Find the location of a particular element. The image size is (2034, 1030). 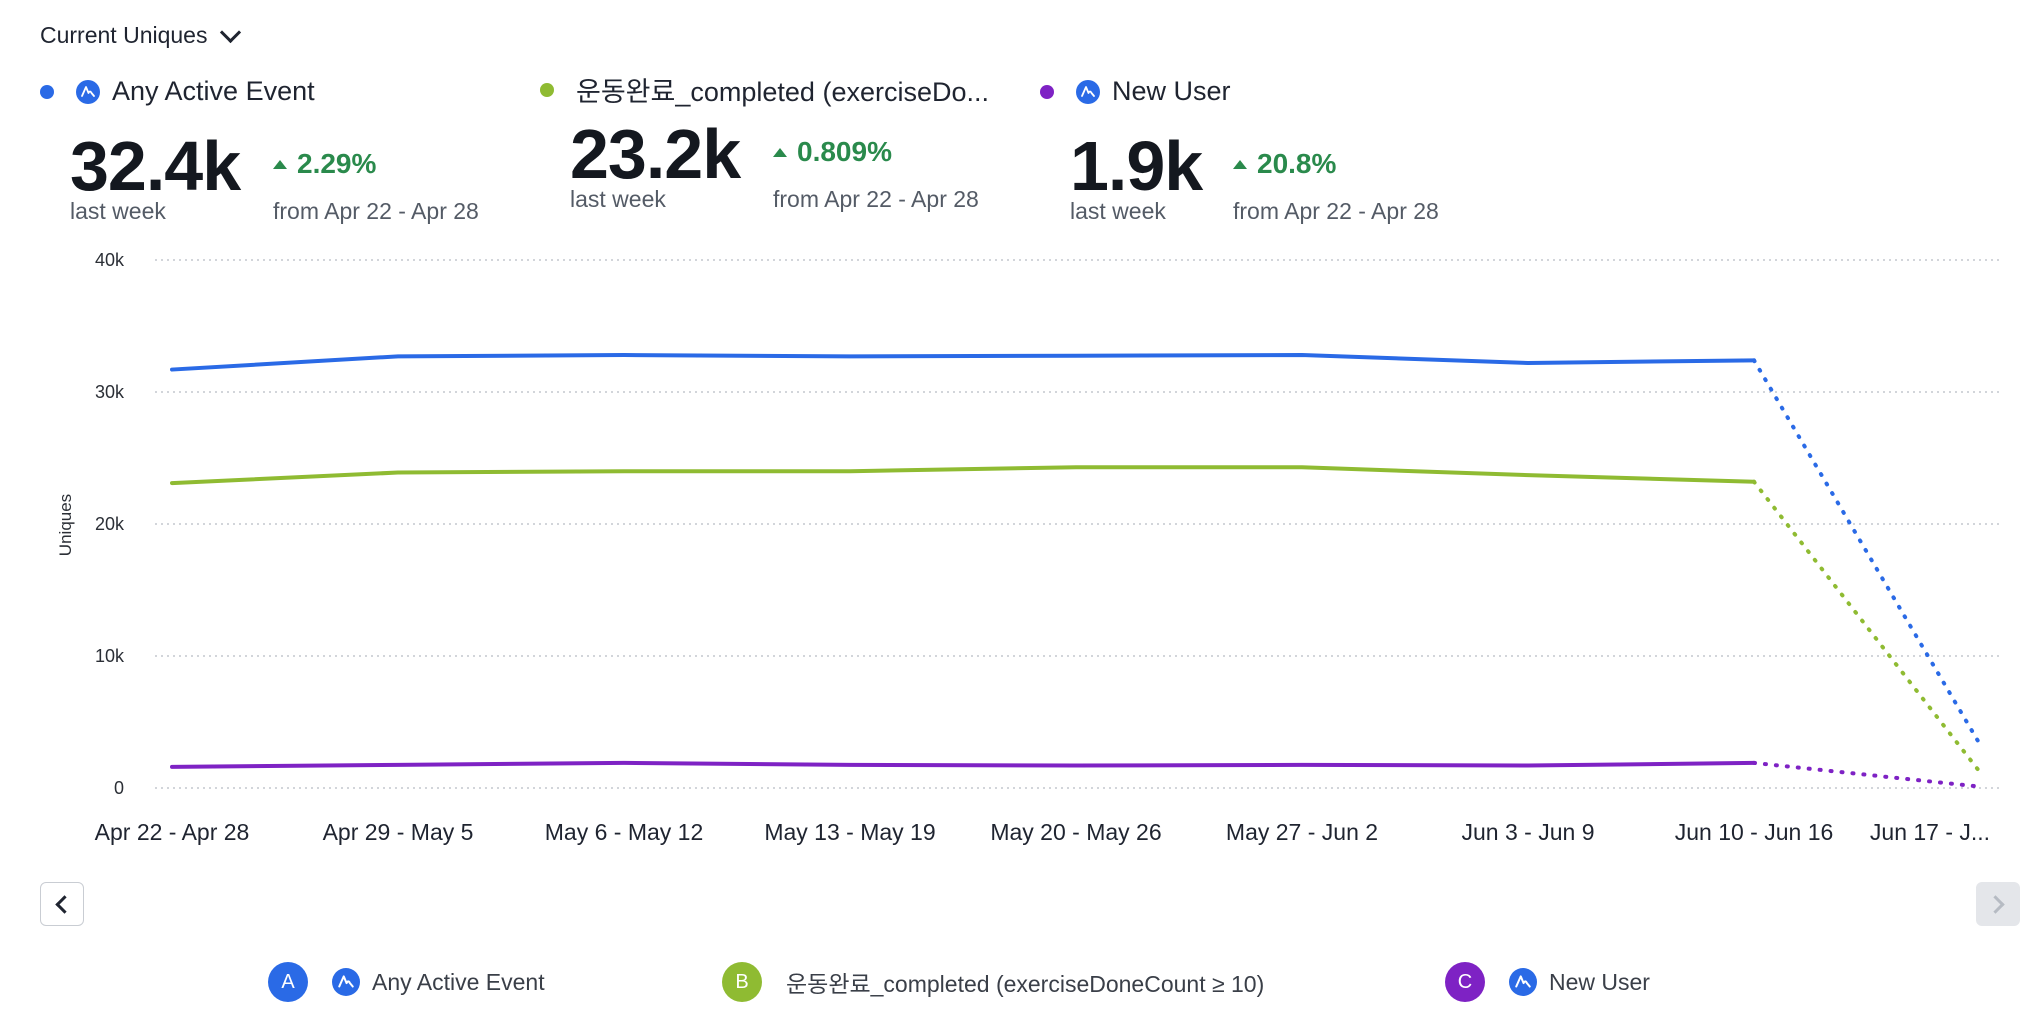

x-tick-label: May 13 - May 19 is located at coordinates (849, 832).